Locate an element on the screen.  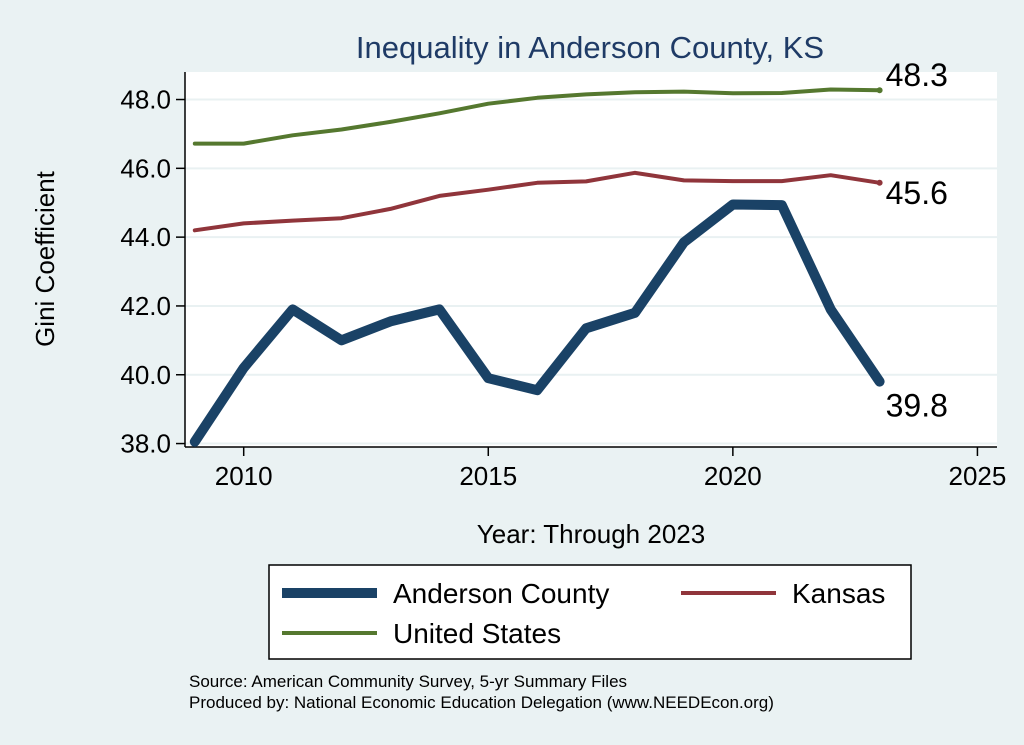
x-axis-ticks: 2010 2015 2020 2025 is located at coordinates (611, 469).